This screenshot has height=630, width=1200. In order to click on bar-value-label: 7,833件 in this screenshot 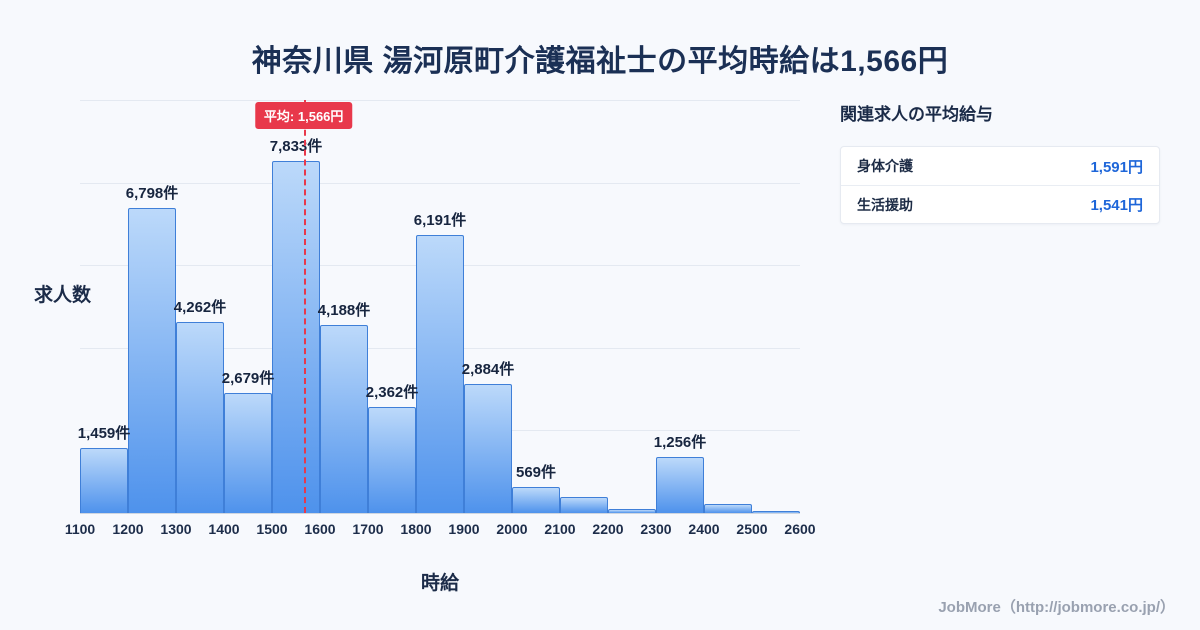, I will do `click(296, 147)`.